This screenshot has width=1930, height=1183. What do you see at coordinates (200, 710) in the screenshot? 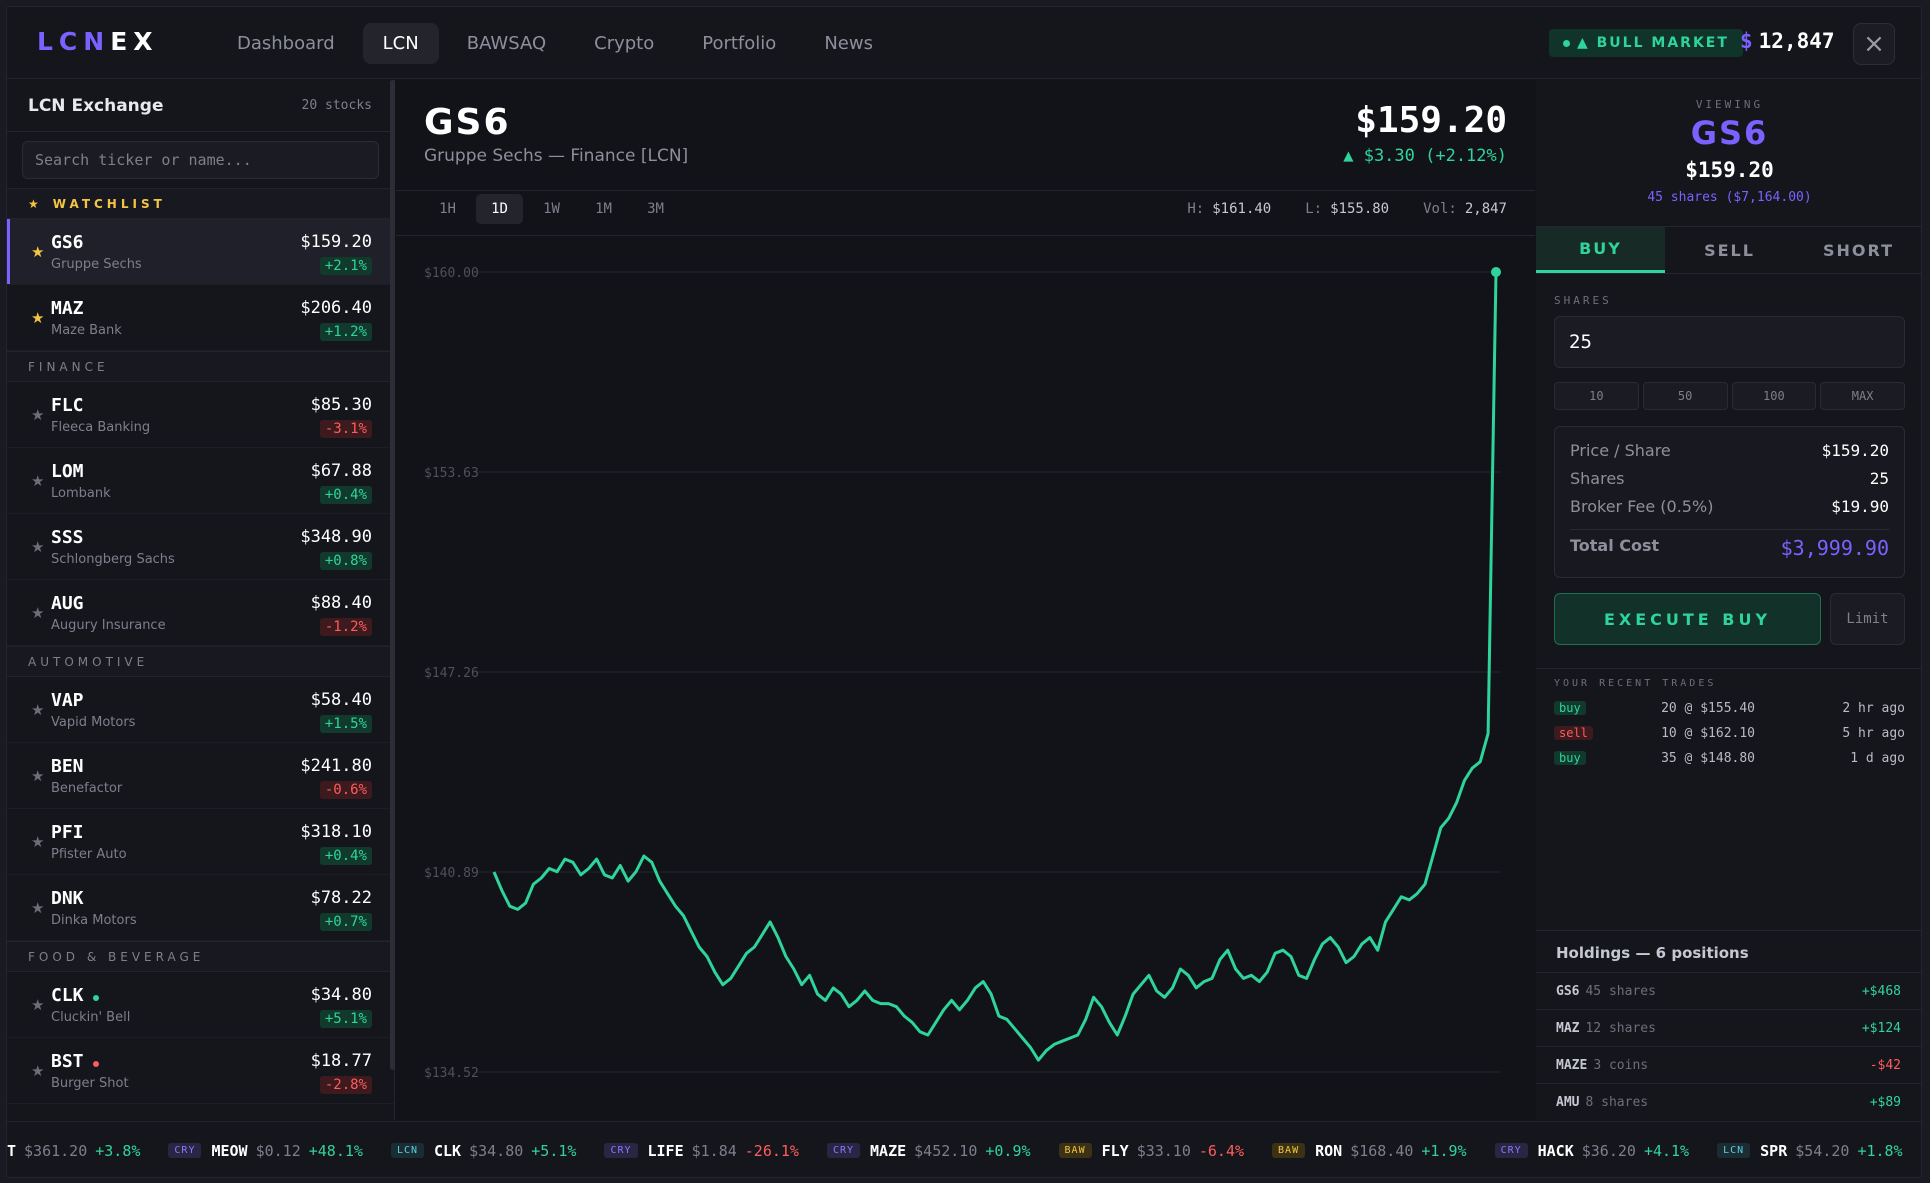
I see `stock-row-vap: ★ VAP Vapid Motors $58.40 +1.5%` at bounding box center [200, 710].